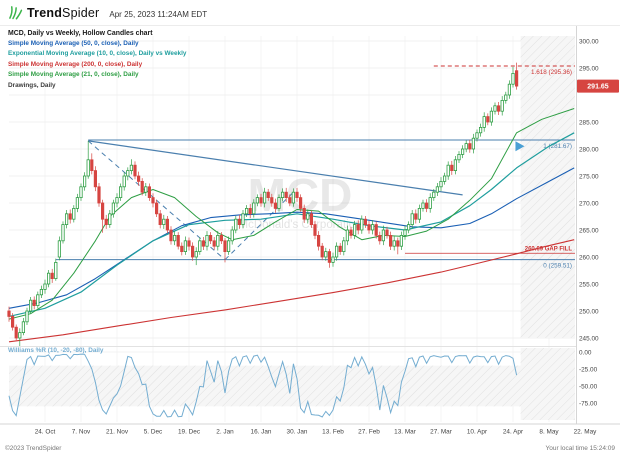 The height and width of the screenshot is (453, 620). What do you see at coordinates (45, 12) in the screenshot?
I see `brand-trend: Trend` at bounding box center [45, 12].